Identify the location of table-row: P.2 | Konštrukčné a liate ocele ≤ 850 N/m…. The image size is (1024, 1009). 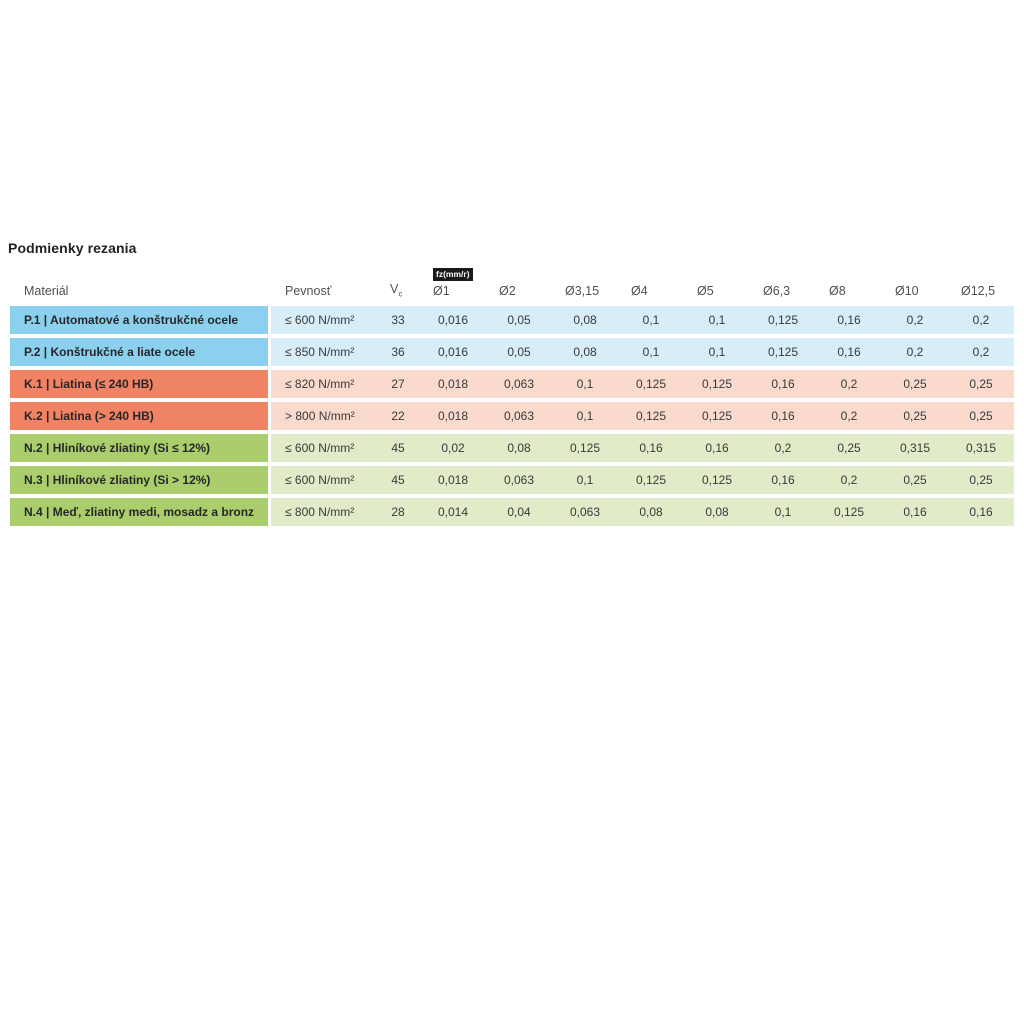
(512, 352).